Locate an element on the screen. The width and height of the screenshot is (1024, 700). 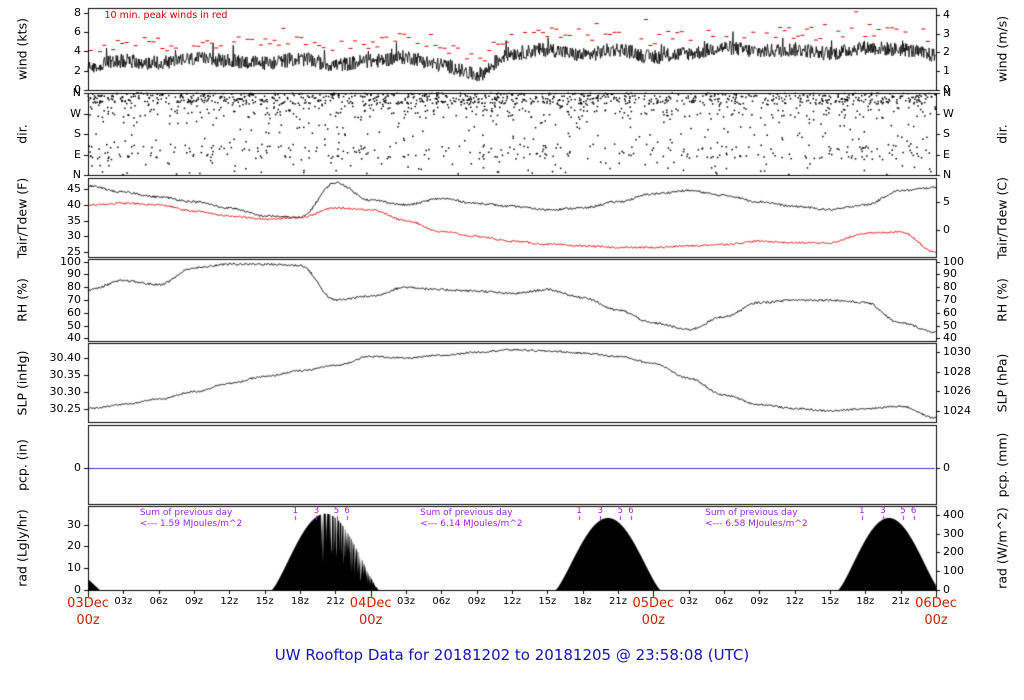
ytick-label-right-dir: S is located at coordinates (946, 133).